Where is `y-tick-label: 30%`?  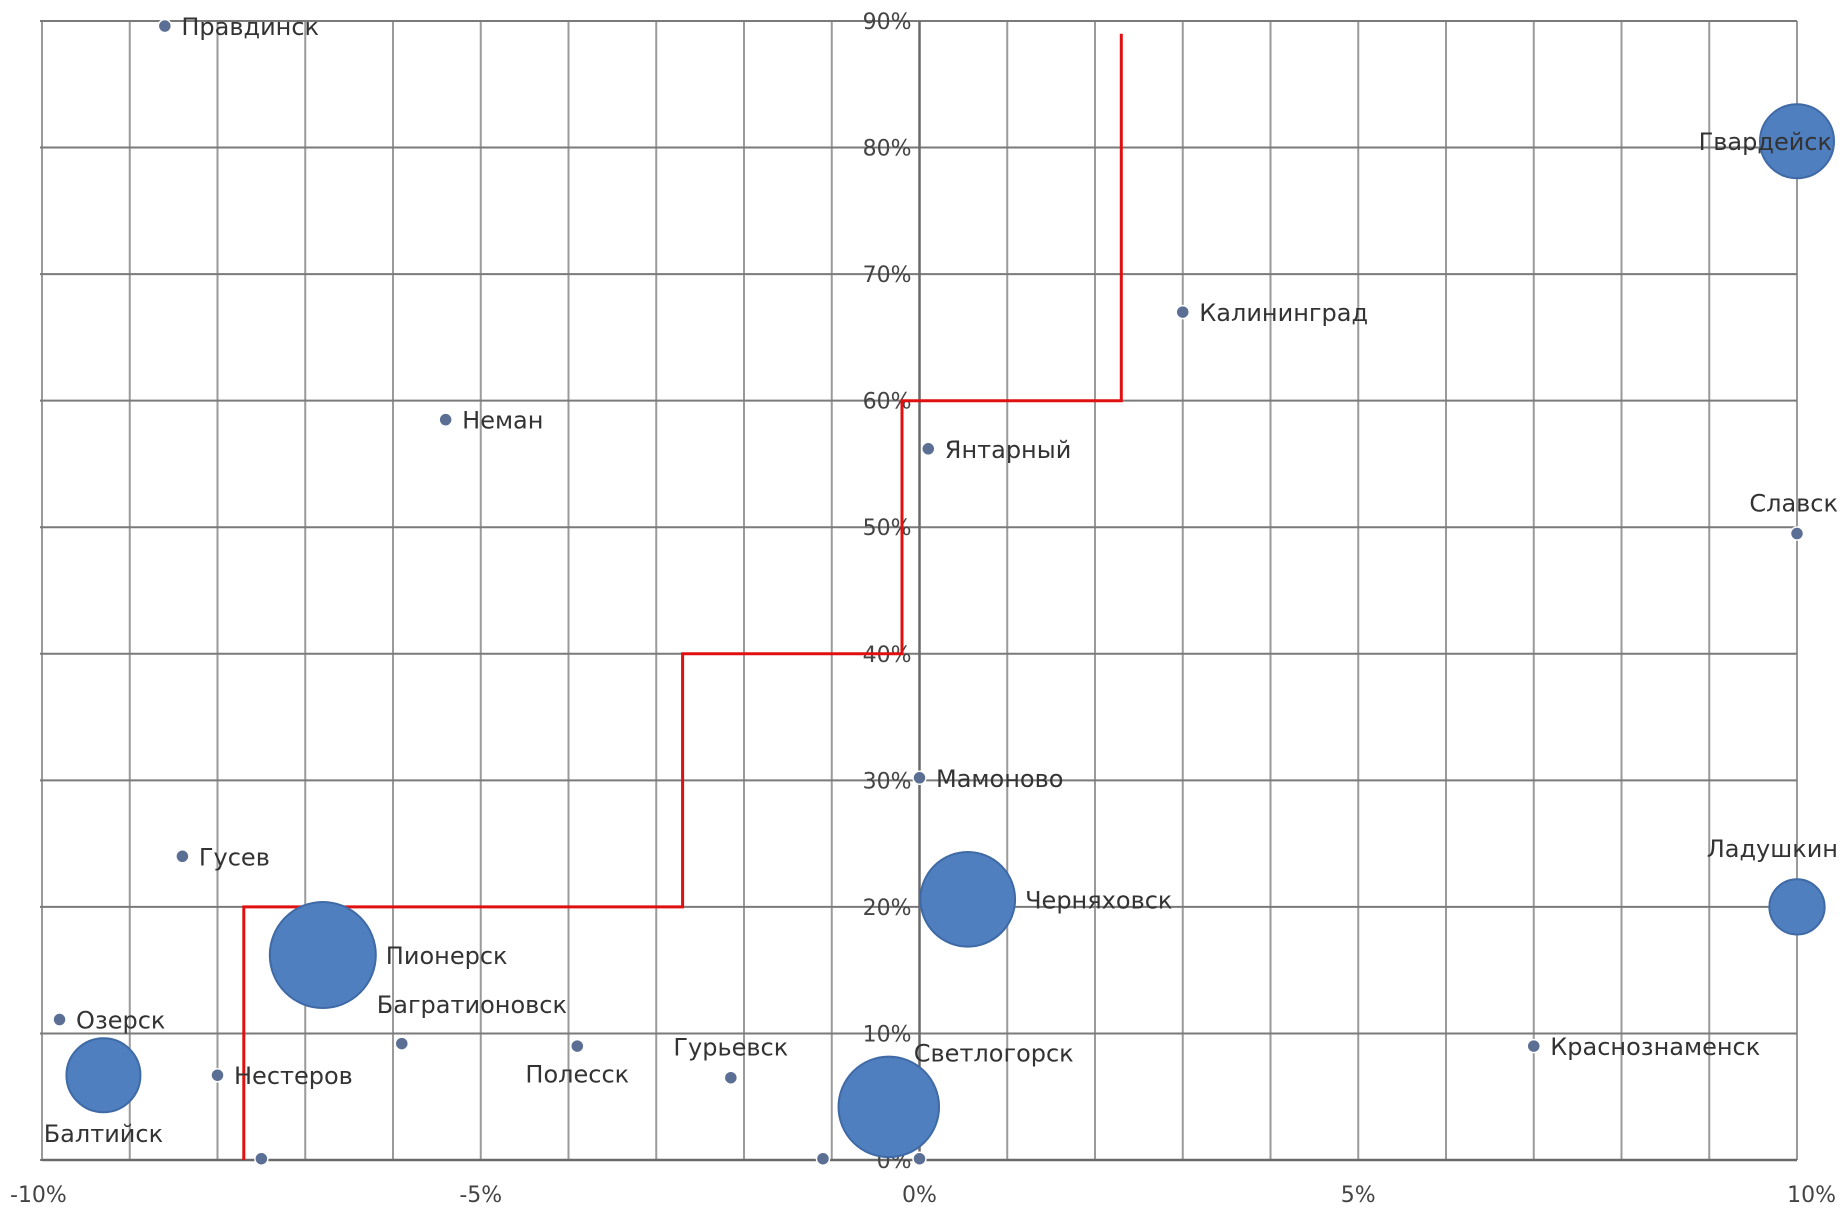 y-tick-label: 30% is located at coordinates (887, 781).